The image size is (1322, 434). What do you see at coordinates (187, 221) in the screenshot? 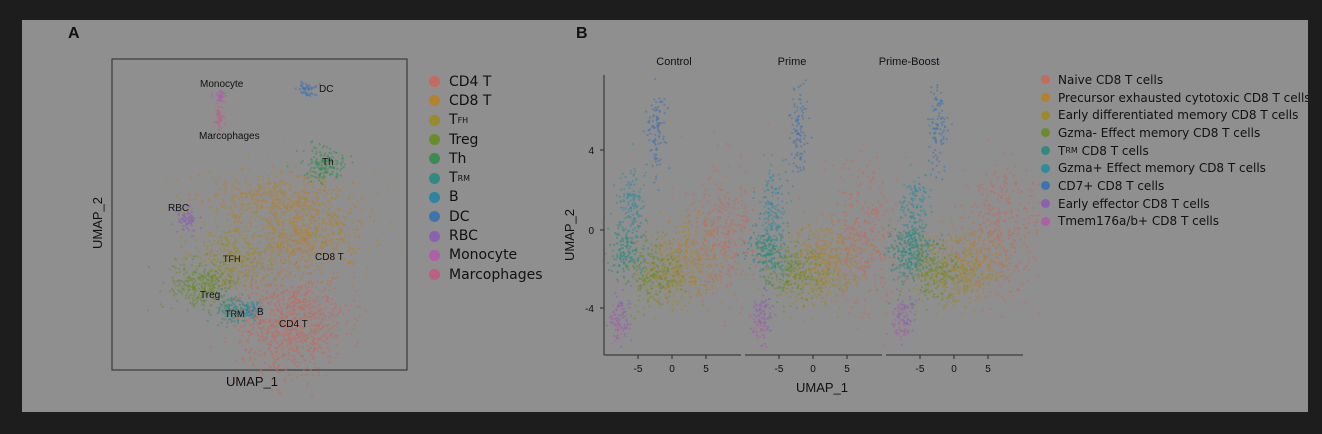
I see `point-cloud-rbc` at bounding box center [187, 221].